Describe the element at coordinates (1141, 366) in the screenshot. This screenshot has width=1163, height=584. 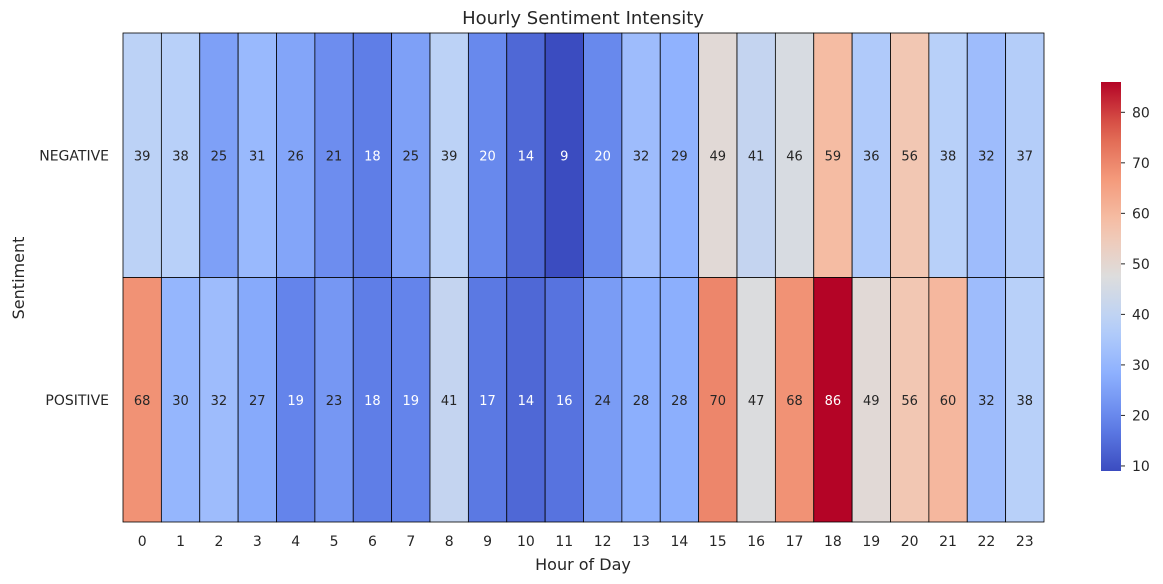
I see `colorbar-tick-label: 30` at that location.